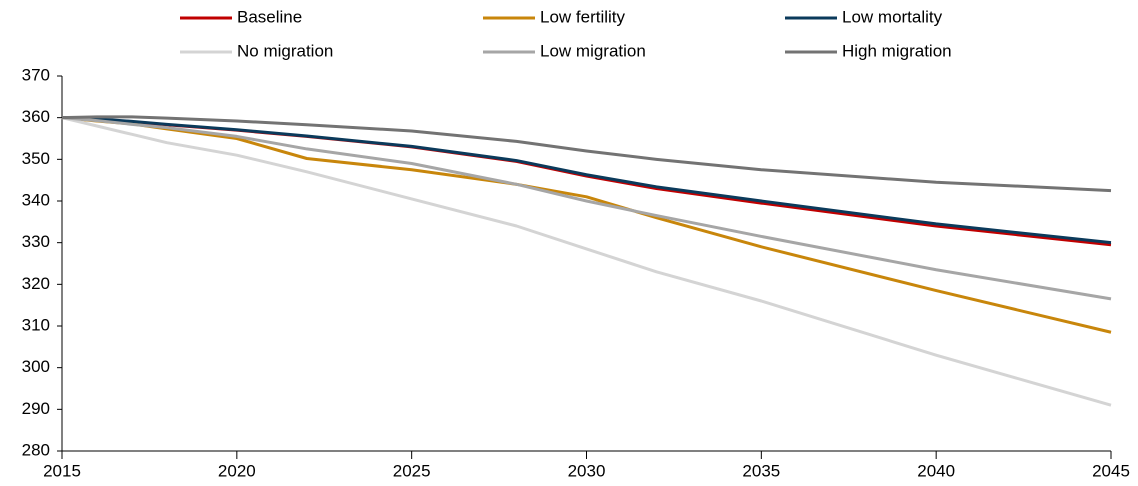 Image resolution: width=1138 pixels, height=486 pixels. I want to click on y-tick-label: 370, so click(36, 74).